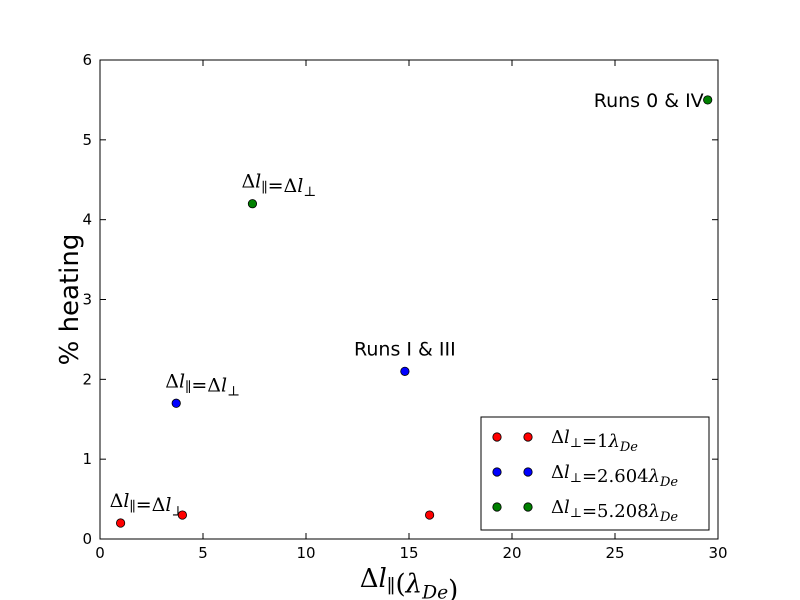 This screenshot has height=600, width=800. I want to click on y-tick-label: 6, so click(87, 60).